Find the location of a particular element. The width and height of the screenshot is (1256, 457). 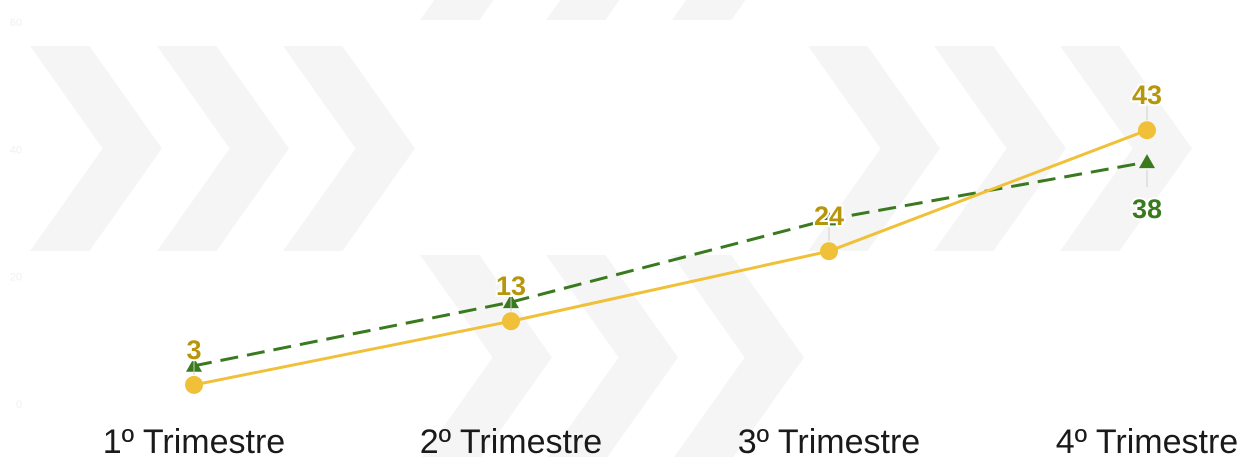

y-axis-ticks: 0 20 40 60 is located at coordinates (16, 214).